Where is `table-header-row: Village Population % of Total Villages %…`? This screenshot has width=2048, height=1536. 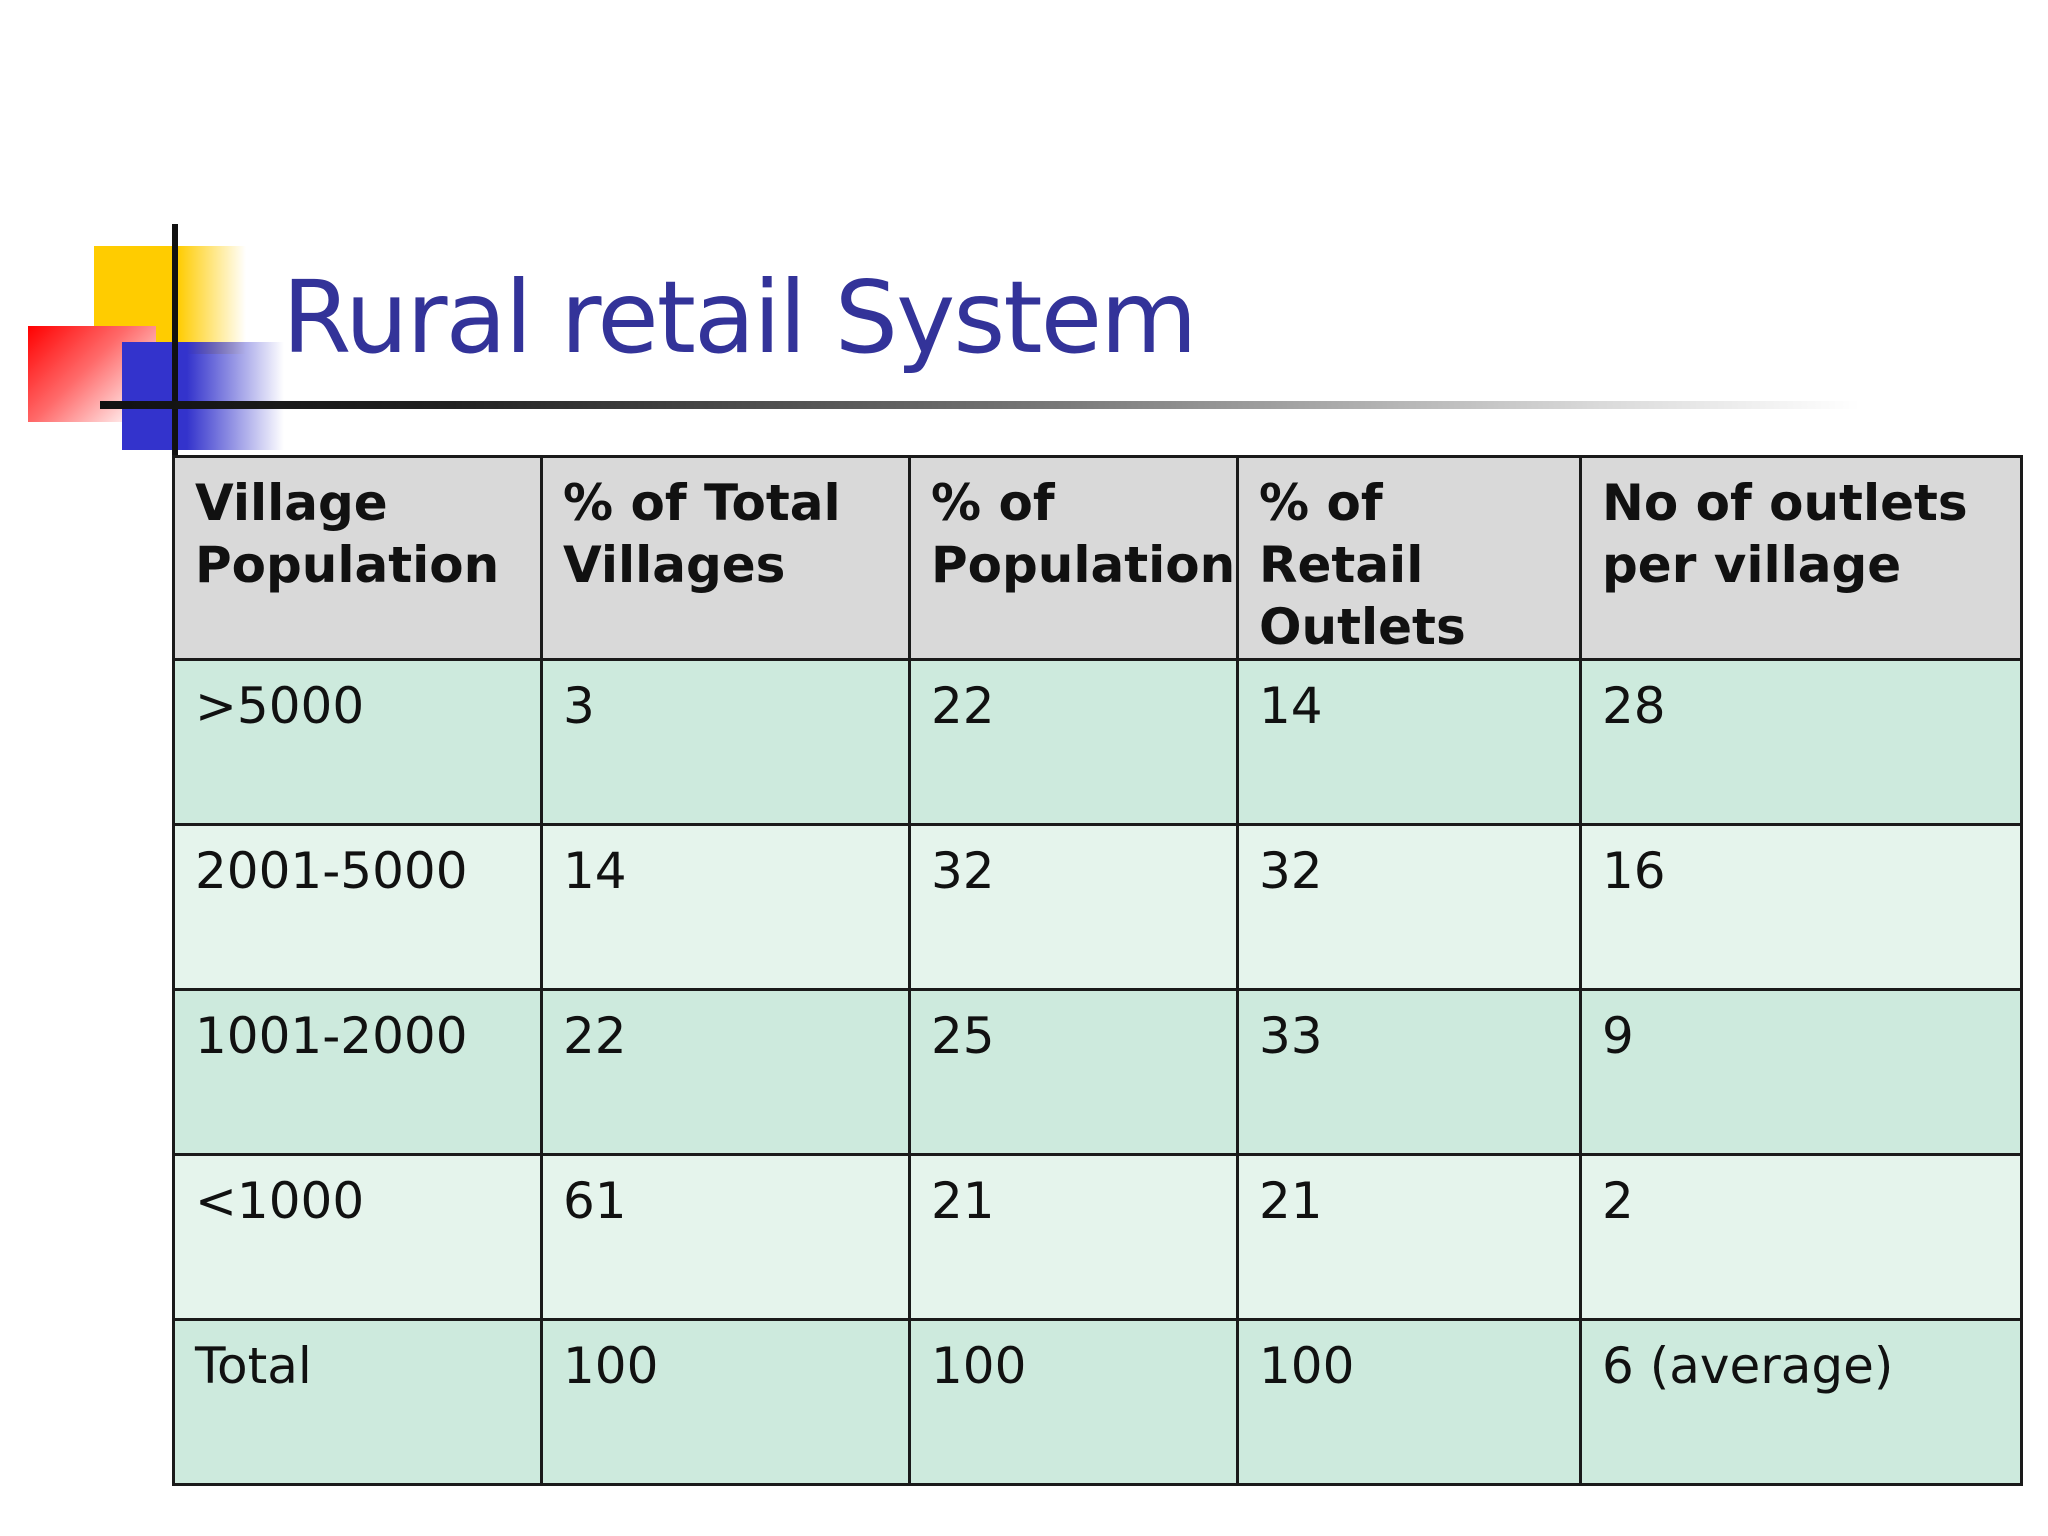 table-header-row: Village Population % of Total Villages %… is located at coordinates (1097, 558).